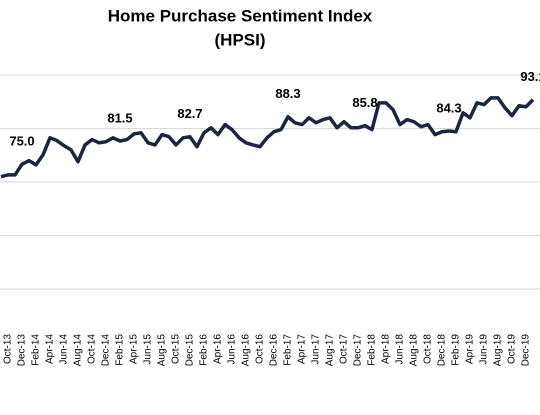 Image resolution: width=540 pixels, height=415 pixels. Describe the element at coordinates (240, 39) in the screenshot. I see `chart-subtitle: (HPSI)` at that location.